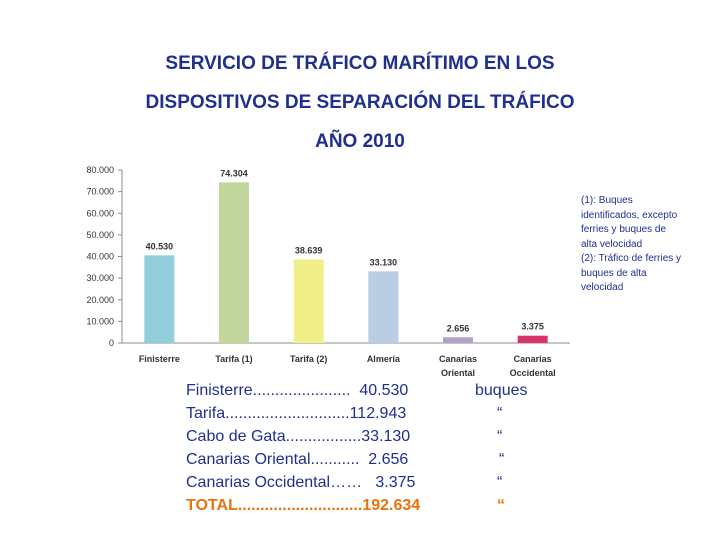 Image resolution: width=720 pixels, height=540 pixels. I want to click on note-line: identificados, excepto, so click(629, 215).